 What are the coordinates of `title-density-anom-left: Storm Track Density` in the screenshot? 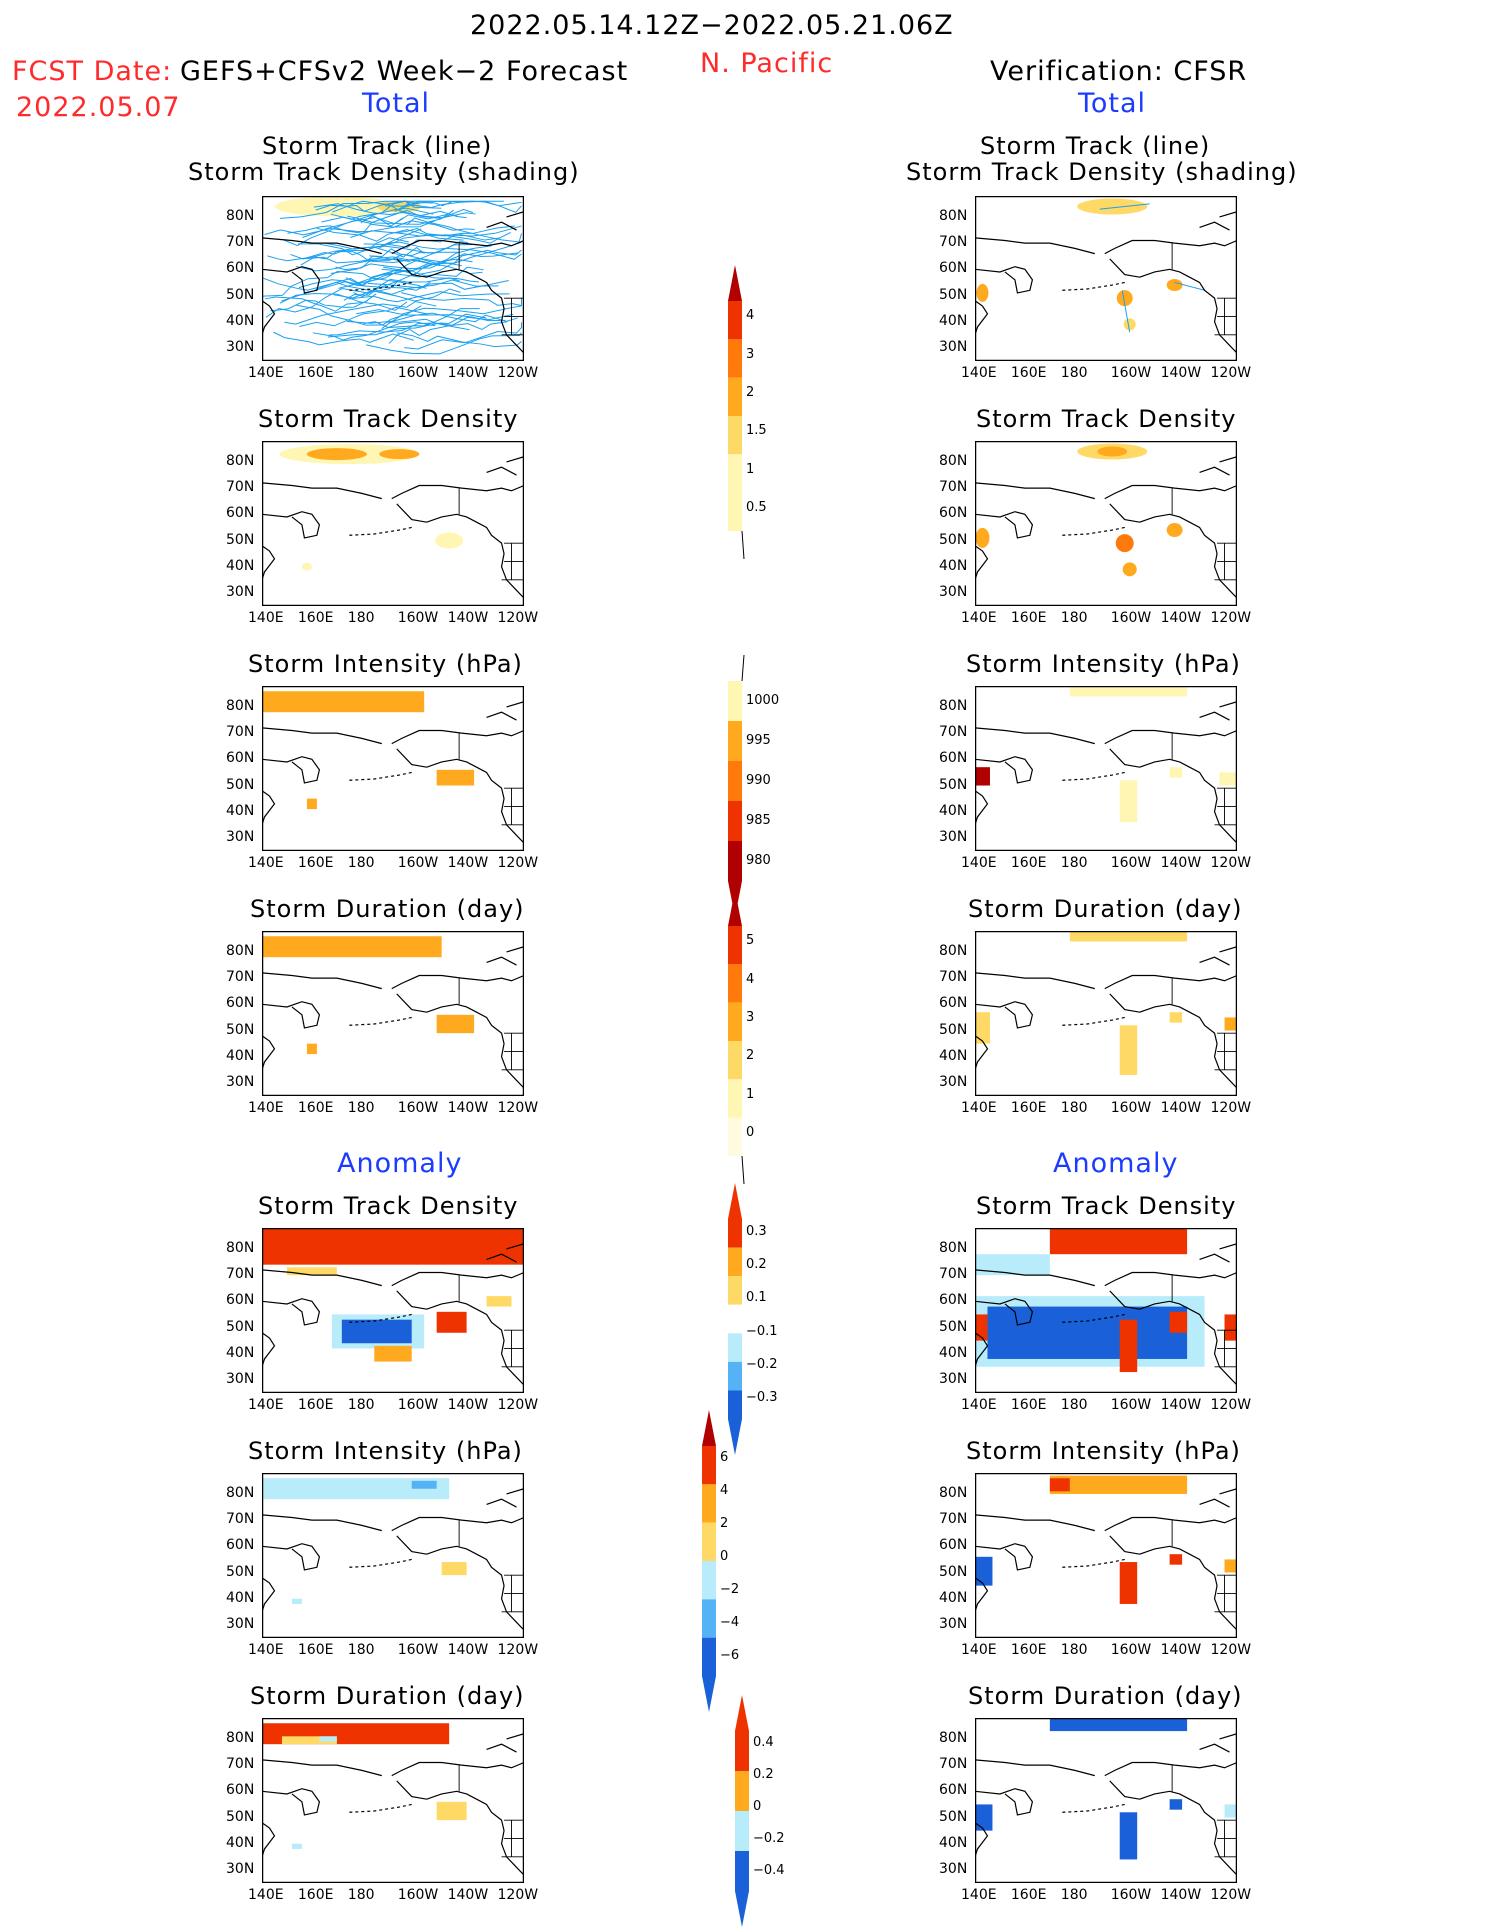 It's located at (388, 1206).